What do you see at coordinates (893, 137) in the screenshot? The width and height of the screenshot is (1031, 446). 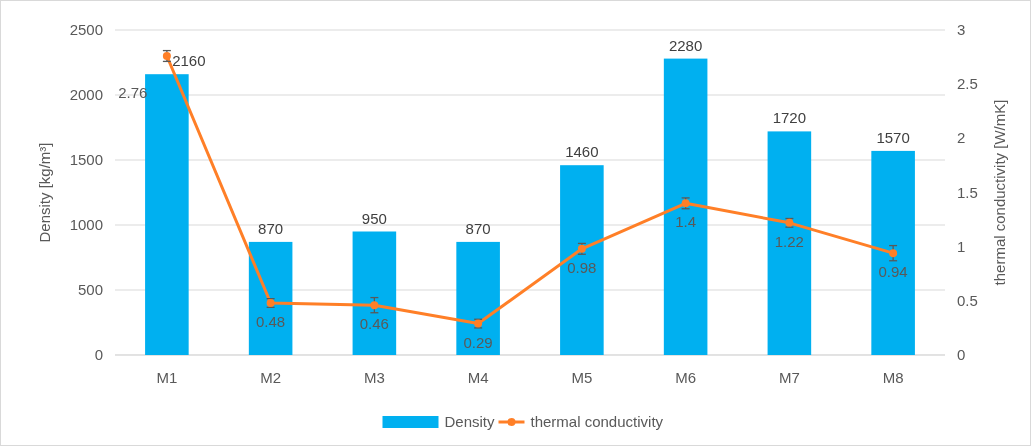 I see `data-label: 1570` at bounding box center [893, 137].